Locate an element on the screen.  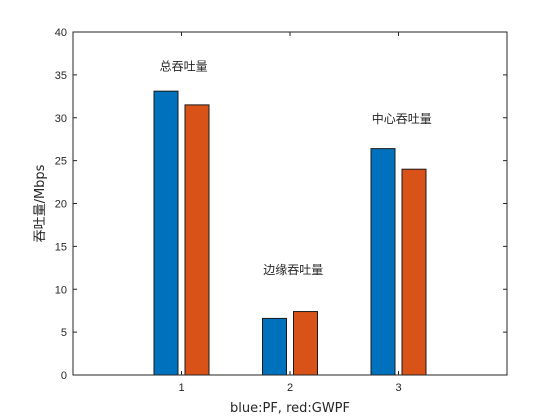
bar-series2-cat3 is located at coordinates (414, 272).